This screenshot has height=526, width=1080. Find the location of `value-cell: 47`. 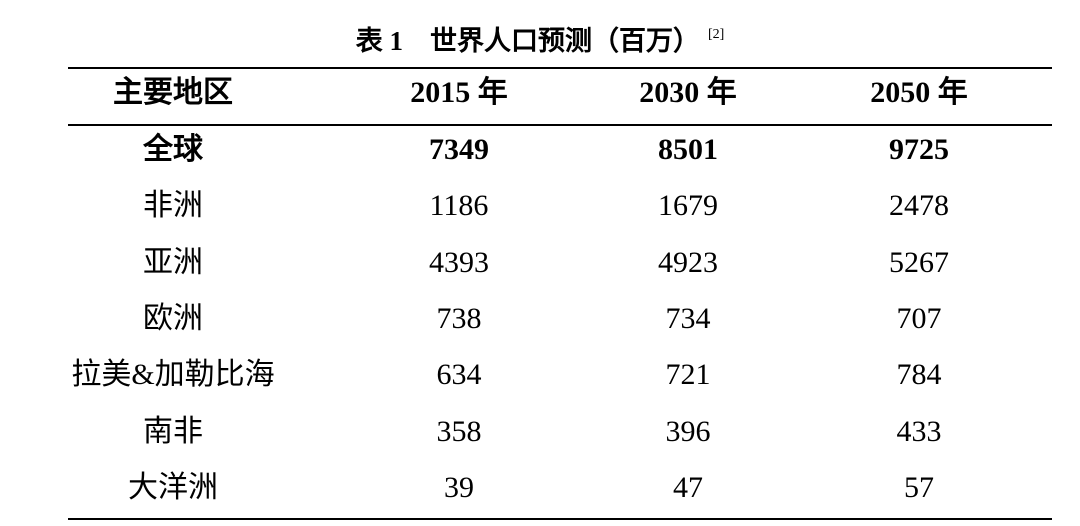

value-cell: 47 is located at coordinates (688, 487).